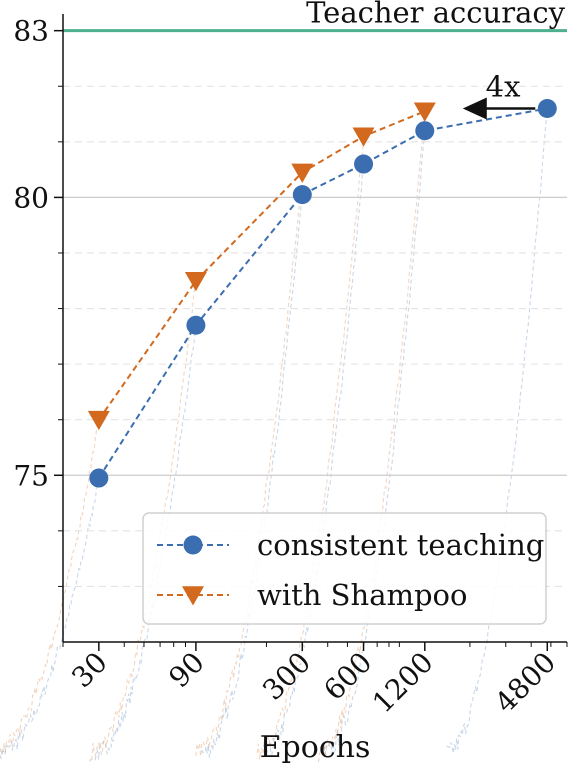 Image resolution: width=587 pixels, height=776 pixels. Describe the element at coordinates (526, 683) in the screenshot. I see `x-tick-label-4800: 4800` at that location.